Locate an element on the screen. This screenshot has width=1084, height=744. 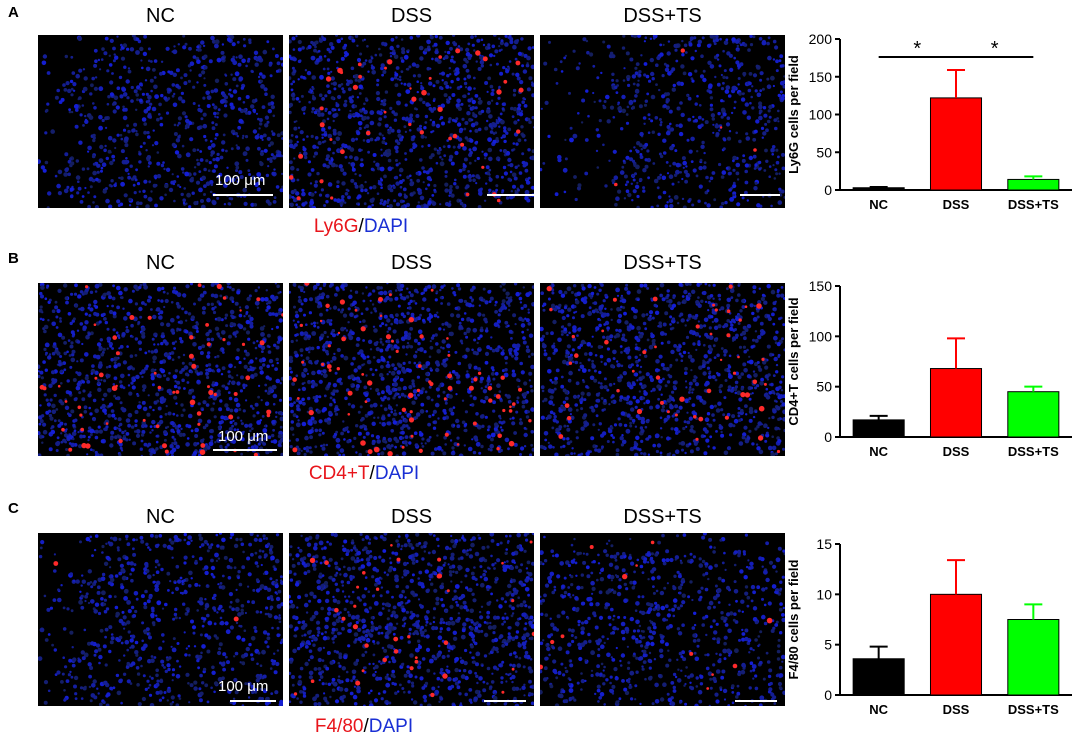
stain-marker: F4/80 is located at coordinates (339, 726).